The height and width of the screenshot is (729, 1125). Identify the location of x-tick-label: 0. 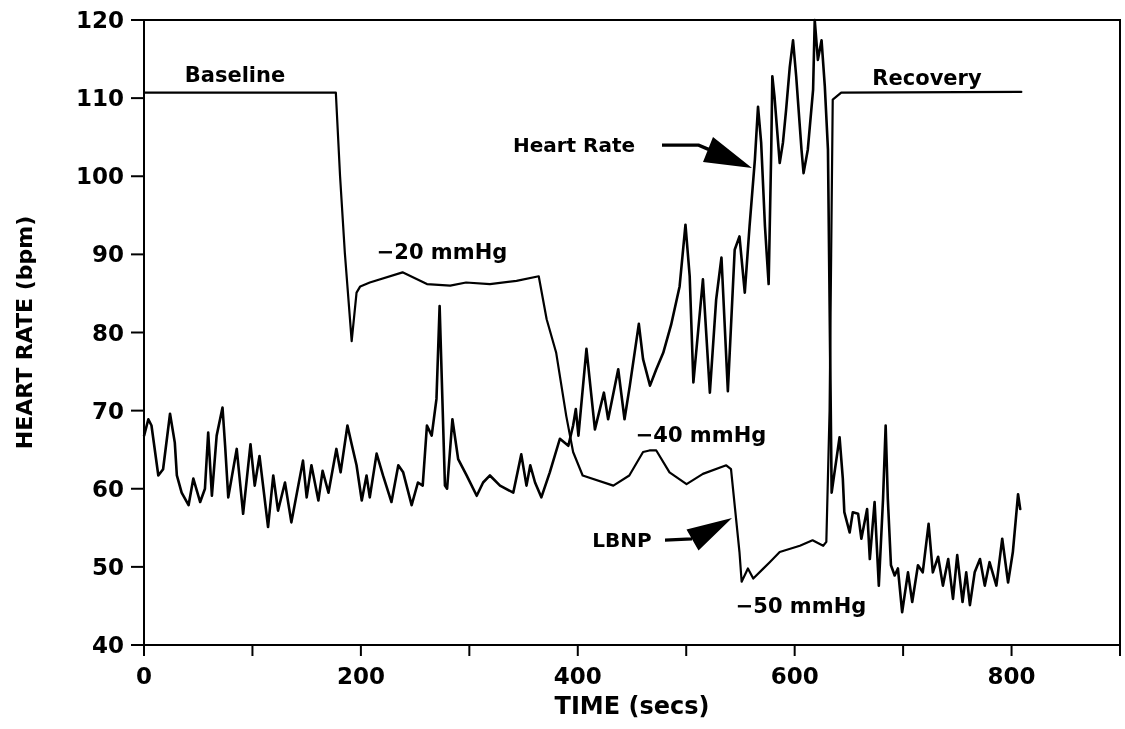
(144, 676).